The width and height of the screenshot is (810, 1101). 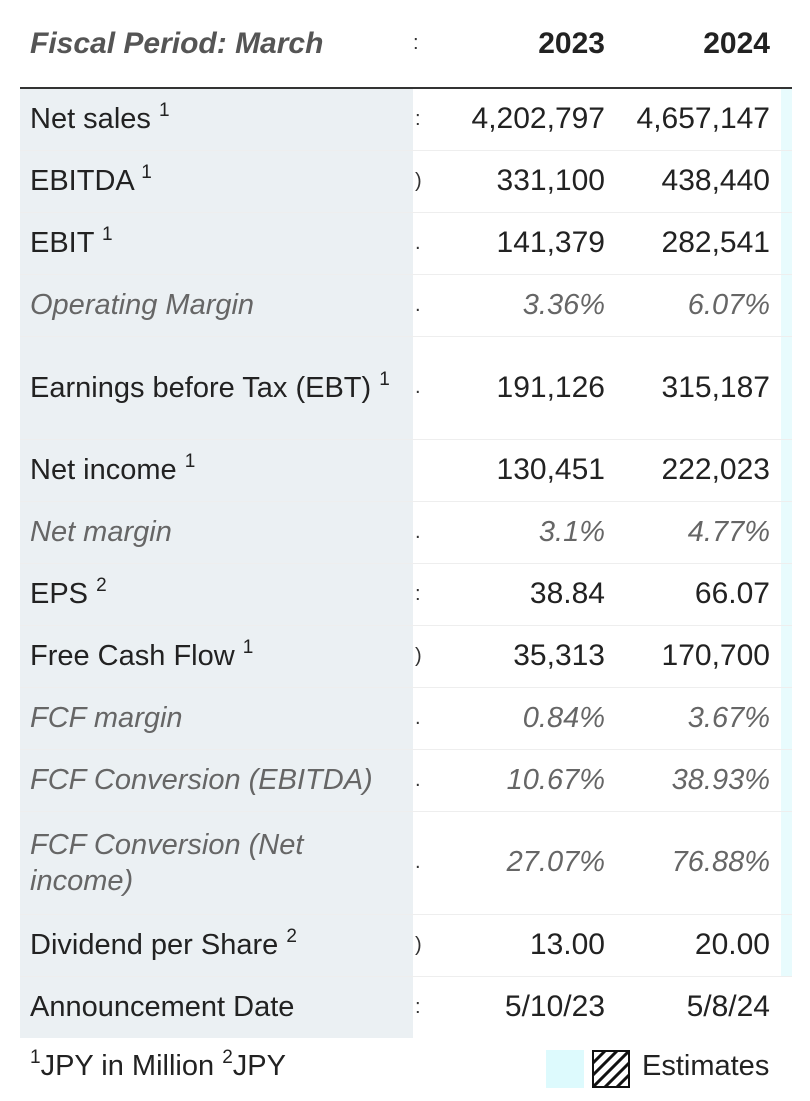 What do you see at coordinates (154, 945) in the screenshot?
I see `row-label-text: Dividend per Share` at bounding box center [154, 945].